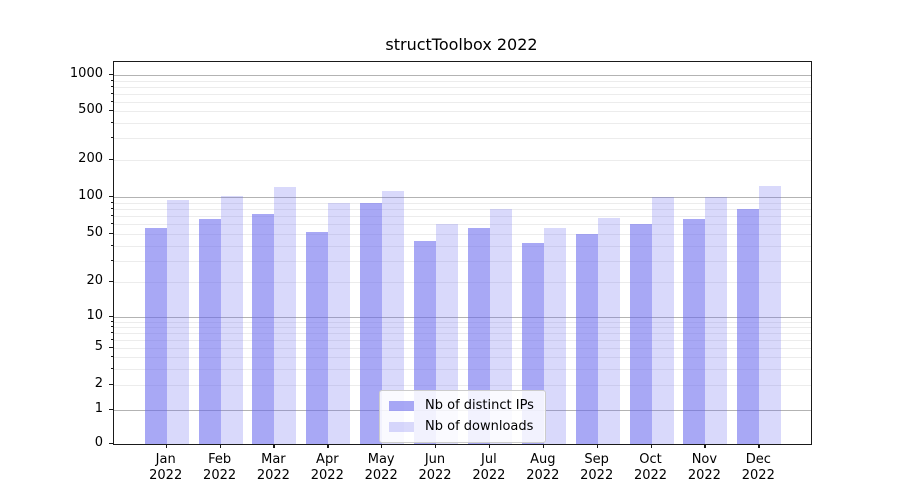 The width and height of the screenshot is (900, 500). Describe the element at coordinates (461, 426) in the screenshot. I see `legend-item-downloads: Nb of downloads` at that location.